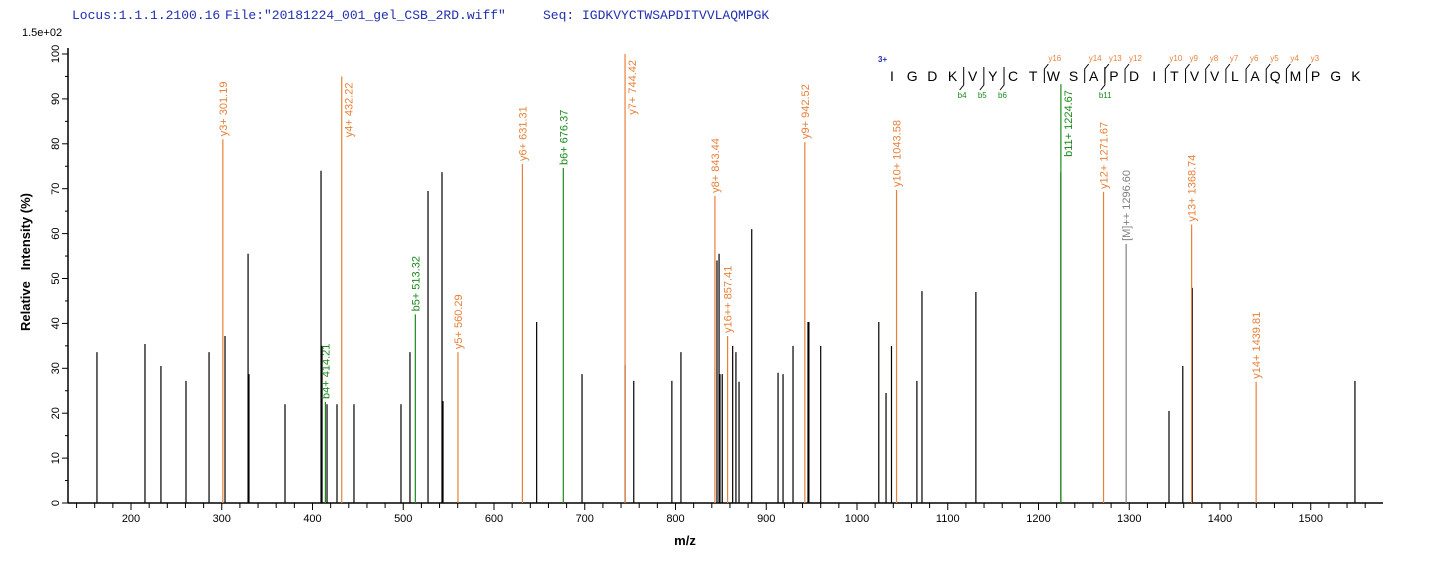 This screenshot has width=1436, height=562. Describe the element at coordinates (1235, 76) in the screenshot. I see `residue: L` at that location.